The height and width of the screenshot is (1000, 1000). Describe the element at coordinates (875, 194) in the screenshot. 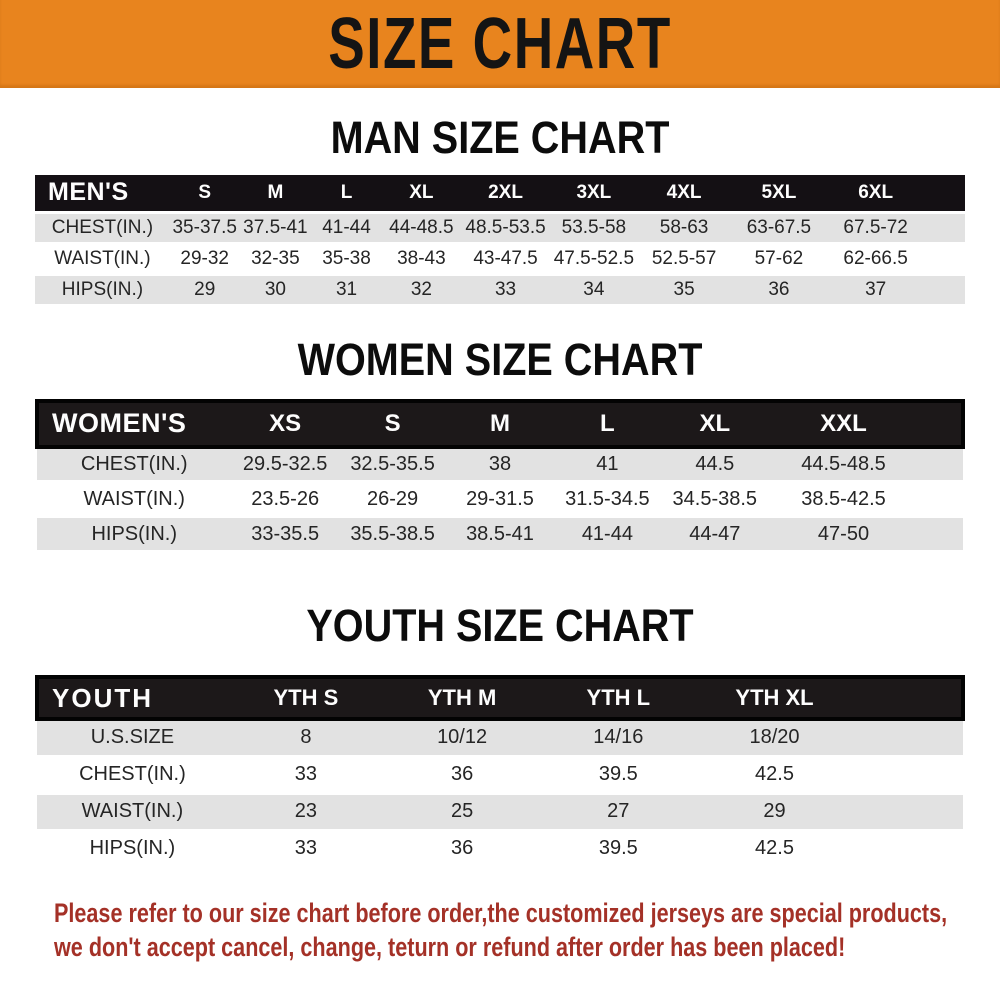

I see `men-column-header: 6XL` at that location.